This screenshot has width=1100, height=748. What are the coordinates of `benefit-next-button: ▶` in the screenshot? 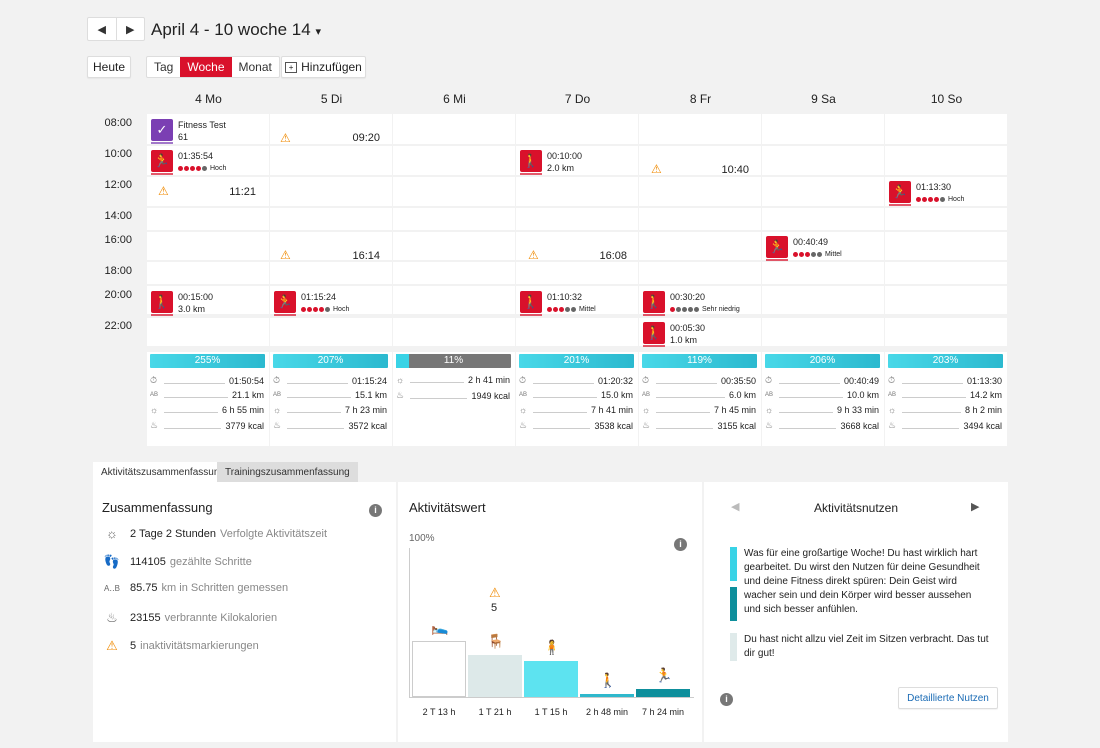 It's located at (975, 507).